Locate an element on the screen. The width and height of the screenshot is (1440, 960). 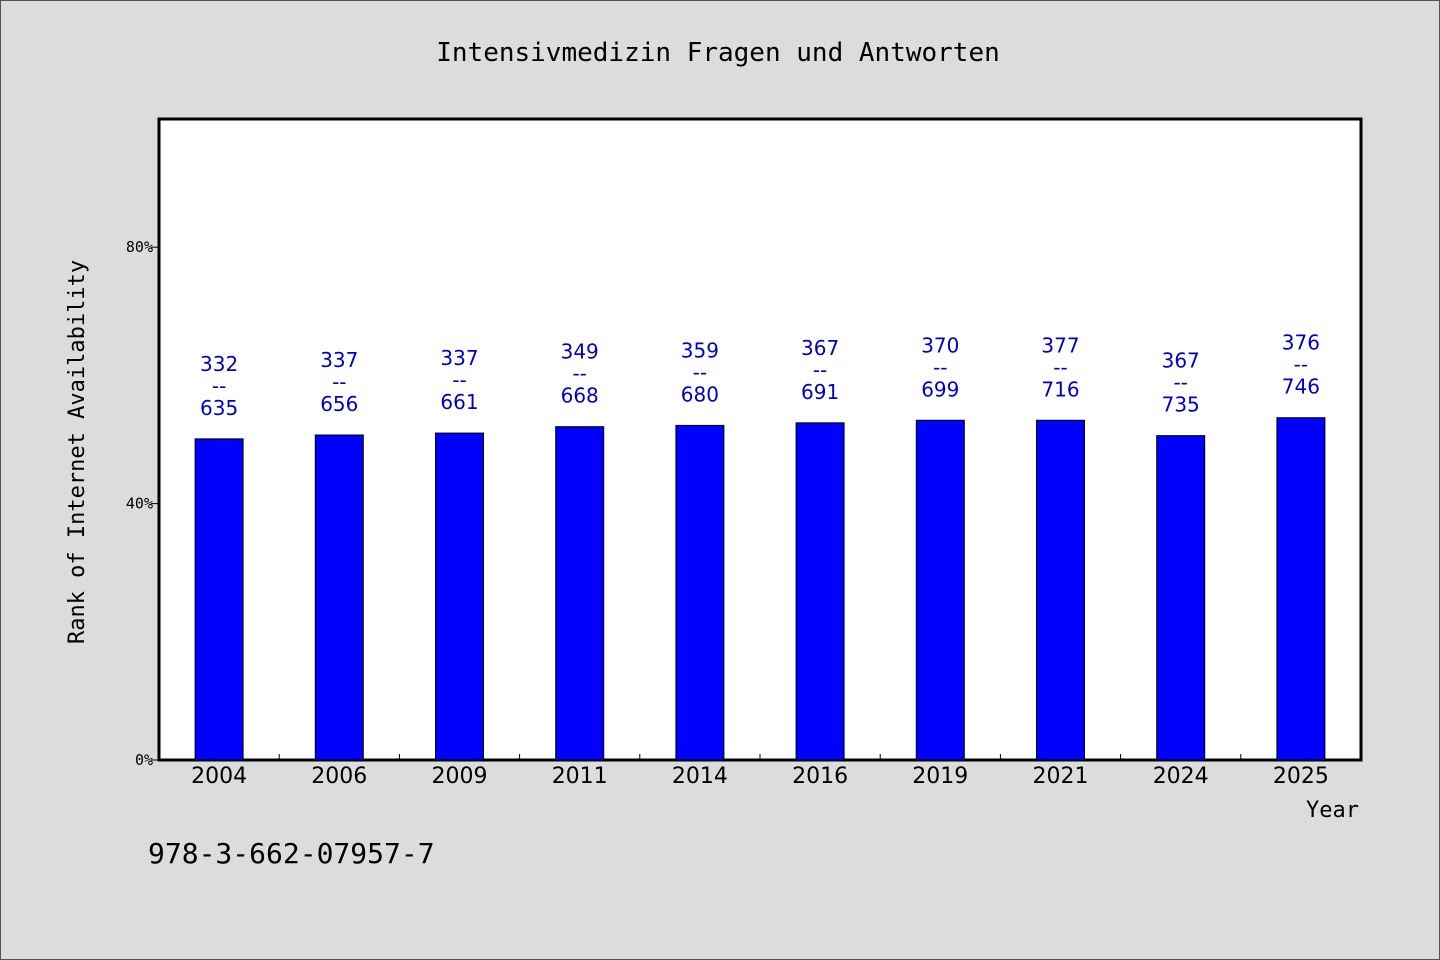
x-tick-label: 2014 is located at coordinates (700, 776).